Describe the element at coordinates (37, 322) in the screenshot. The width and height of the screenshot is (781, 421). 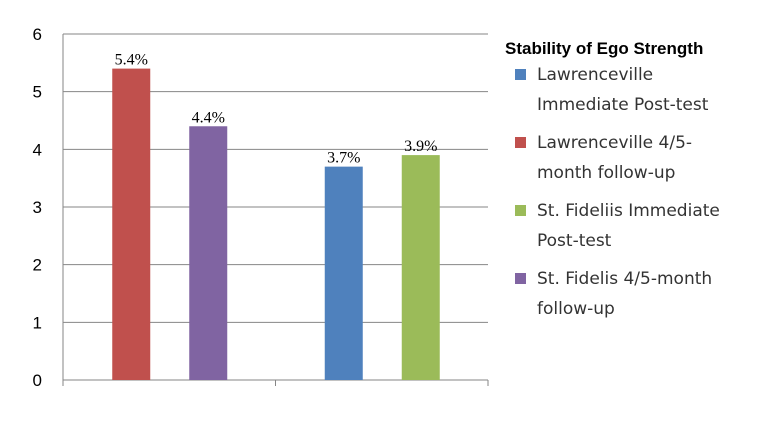
I see `y-tick-label: 1` at that location.